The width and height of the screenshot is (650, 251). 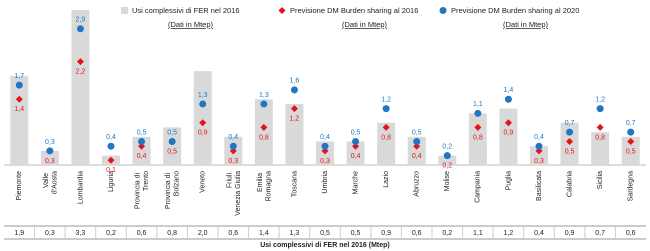 What do you see at coordinates (355, 182) in the screenshot?
I see `x-tick-label: Marche` at bounding box center [355, 182].